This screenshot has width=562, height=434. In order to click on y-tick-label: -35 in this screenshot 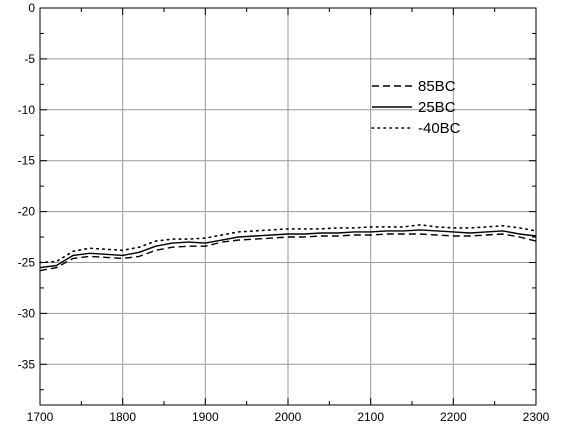, I will do `click(27, 364)`.